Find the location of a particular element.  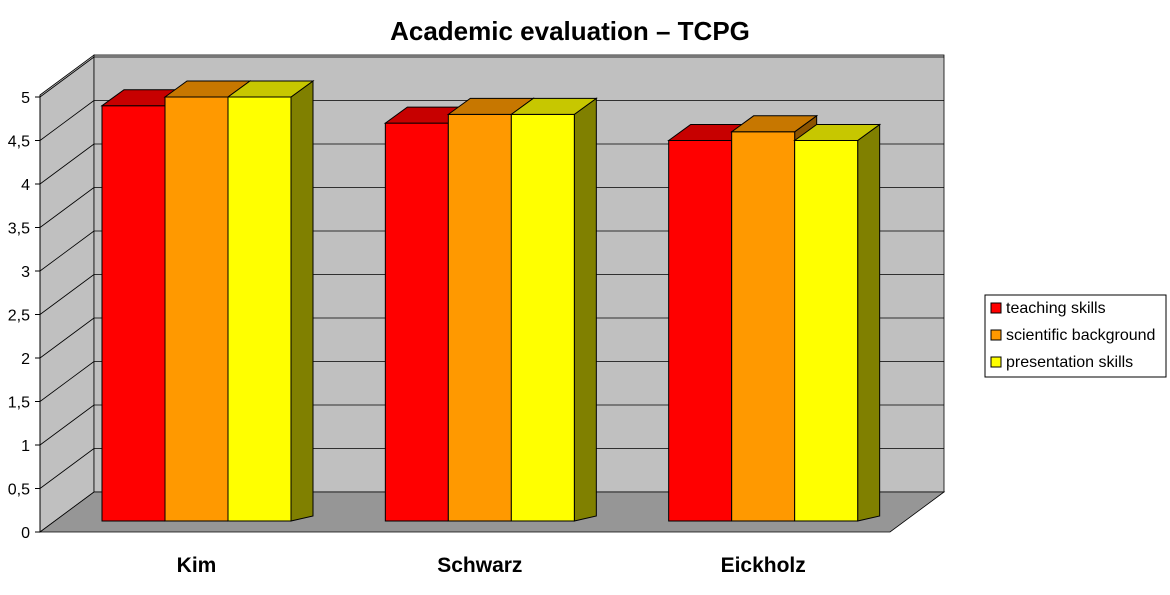

y-axis: 0 0,5 1 1,5 2 2,5 3 3,5 4 4,5 5 is located at coordinates (24, 316).